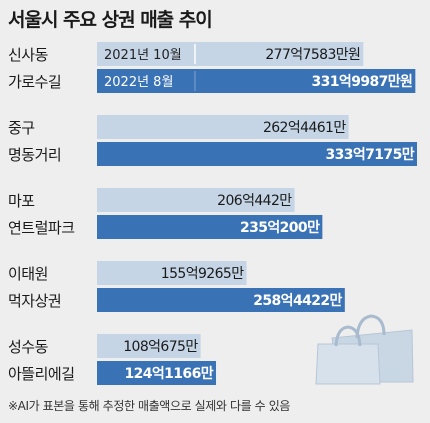 This screenshot has width=430, height=423. I want to click on category-label: 중구, so click(21, 128).